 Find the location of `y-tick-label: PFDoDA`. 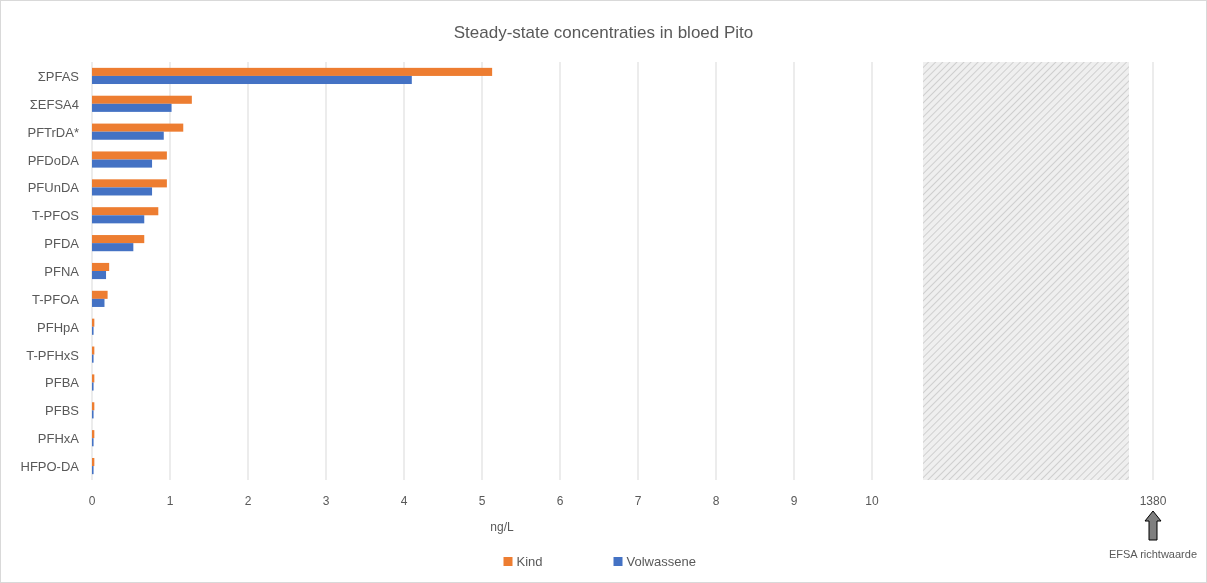

y-tick-label: PFDoDA is located at coordinates (53, 160).